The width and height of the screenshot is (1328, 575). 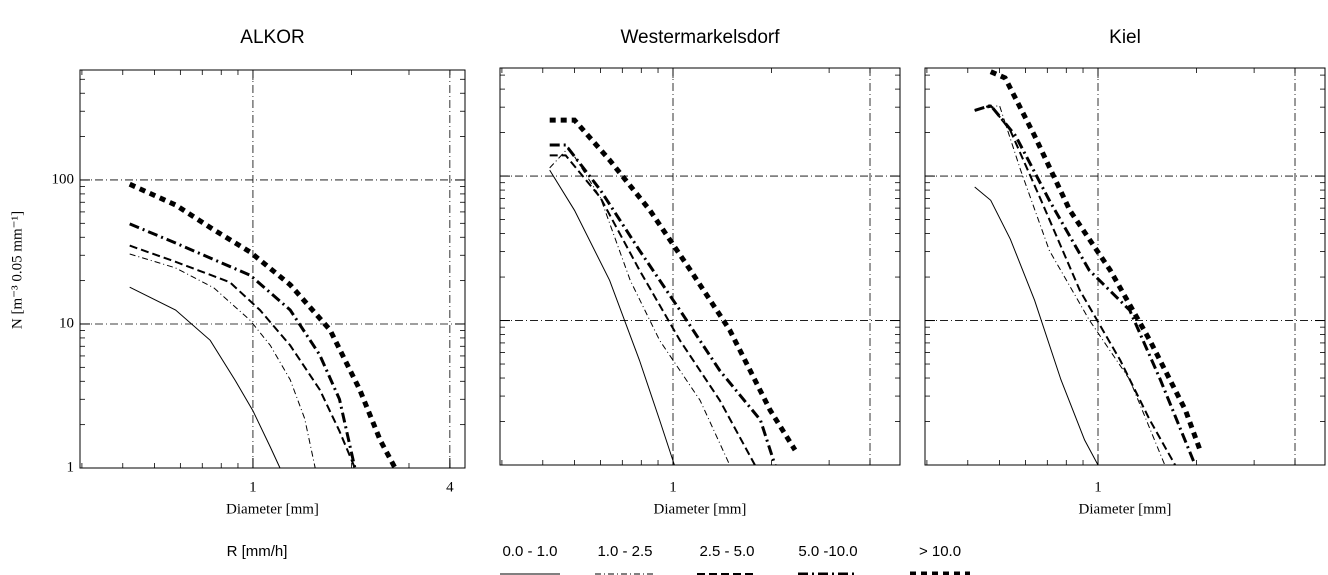 What do you see at coordinates (529, 551) in the screenshot?
I see `legend-label: 0.0 - 1.0` at bounding box center [529, 551].